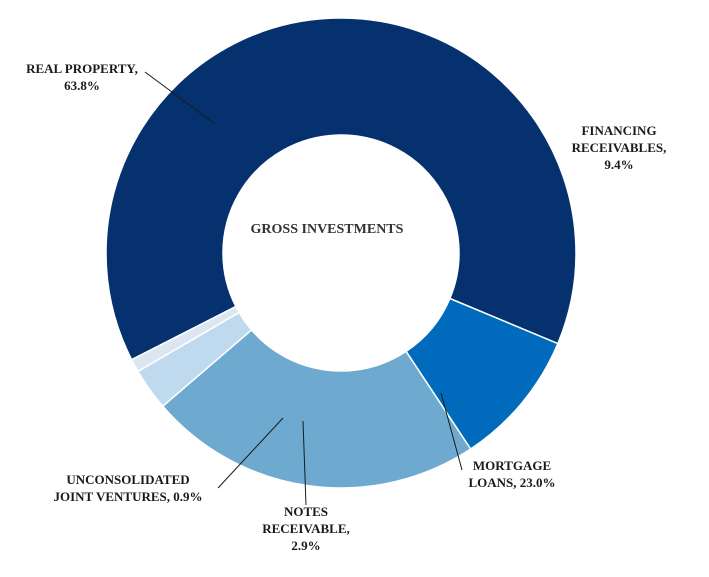  I want to click on slice-label-line: UNCONSOLIDATED, so click(127, 479).